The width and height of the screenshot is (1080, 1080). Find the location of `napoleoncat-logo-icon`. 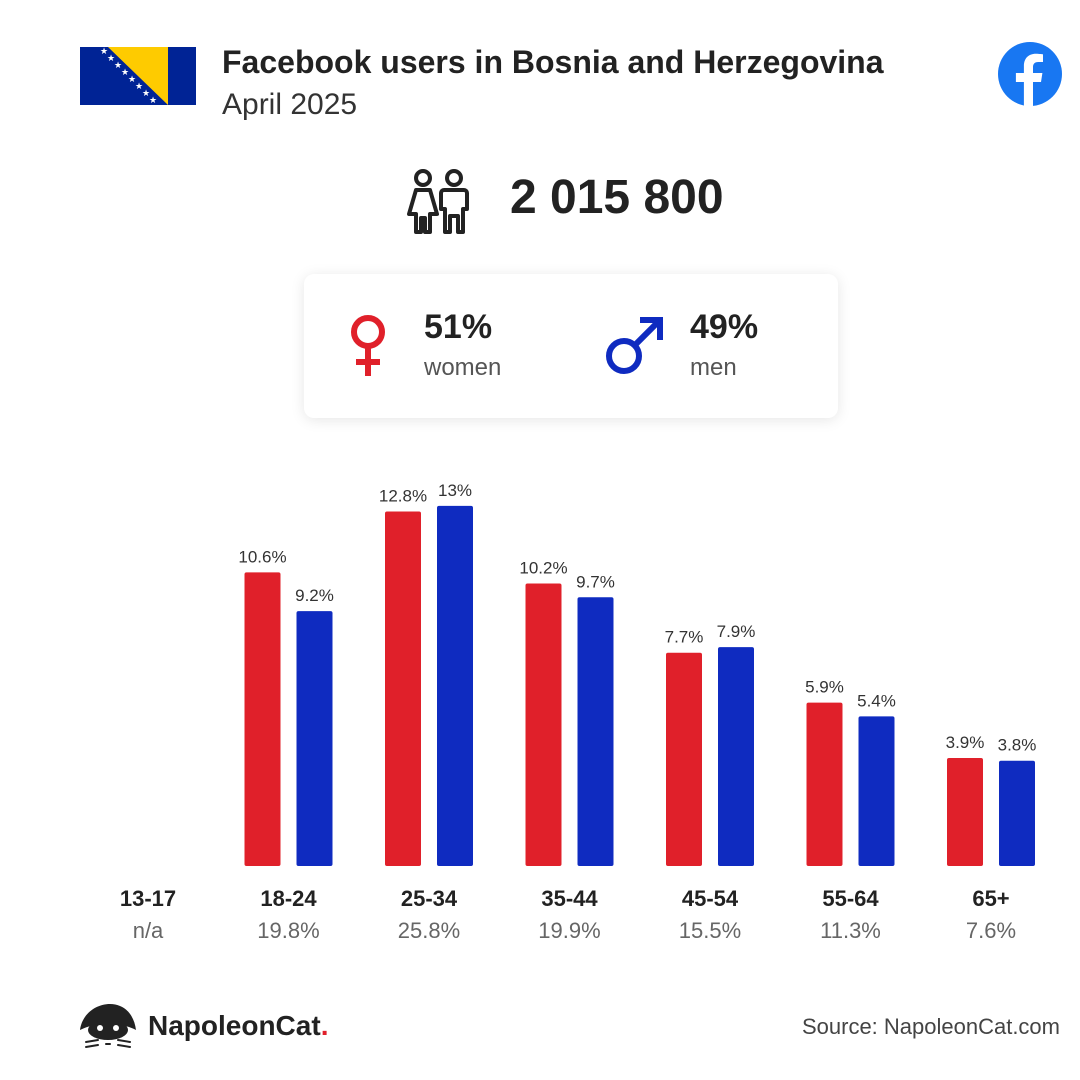

napoleoncat-logo-icon is located at coordinates (108, 1026).